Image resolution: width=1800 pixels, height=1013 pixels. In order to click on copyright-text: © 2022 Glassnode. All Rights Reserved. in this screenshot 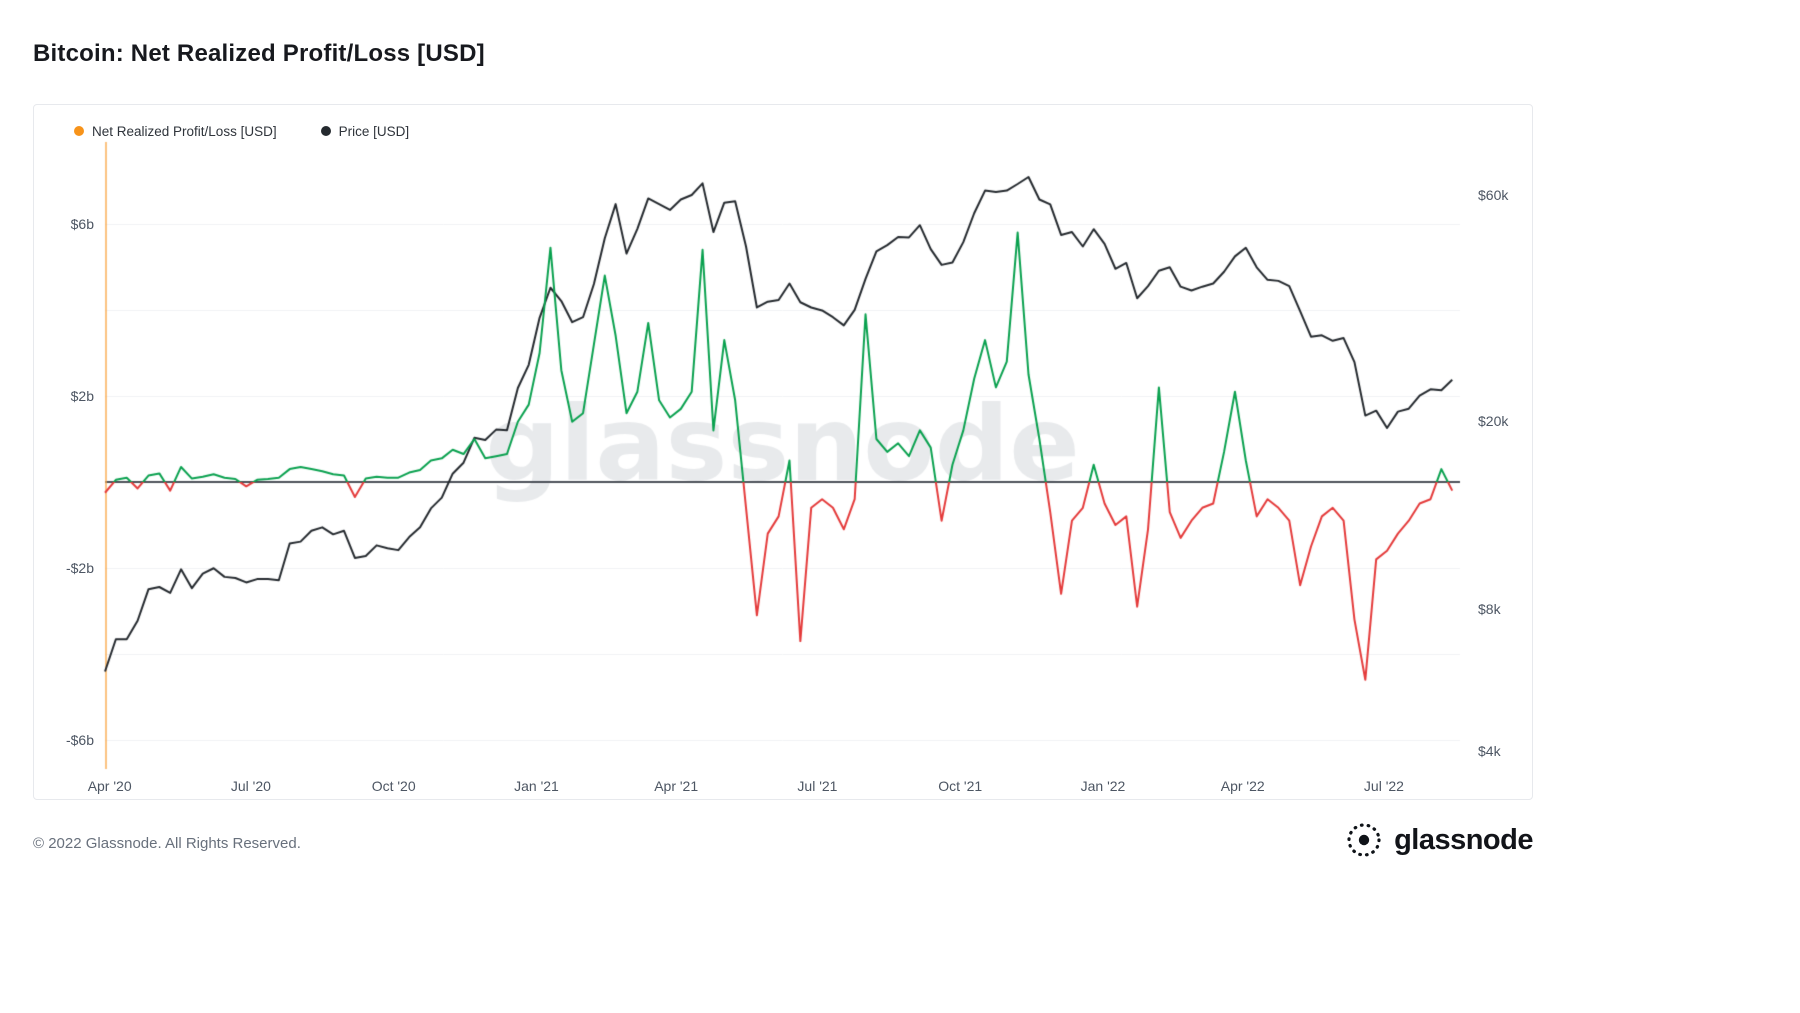, I will do `click(167, 843)`.